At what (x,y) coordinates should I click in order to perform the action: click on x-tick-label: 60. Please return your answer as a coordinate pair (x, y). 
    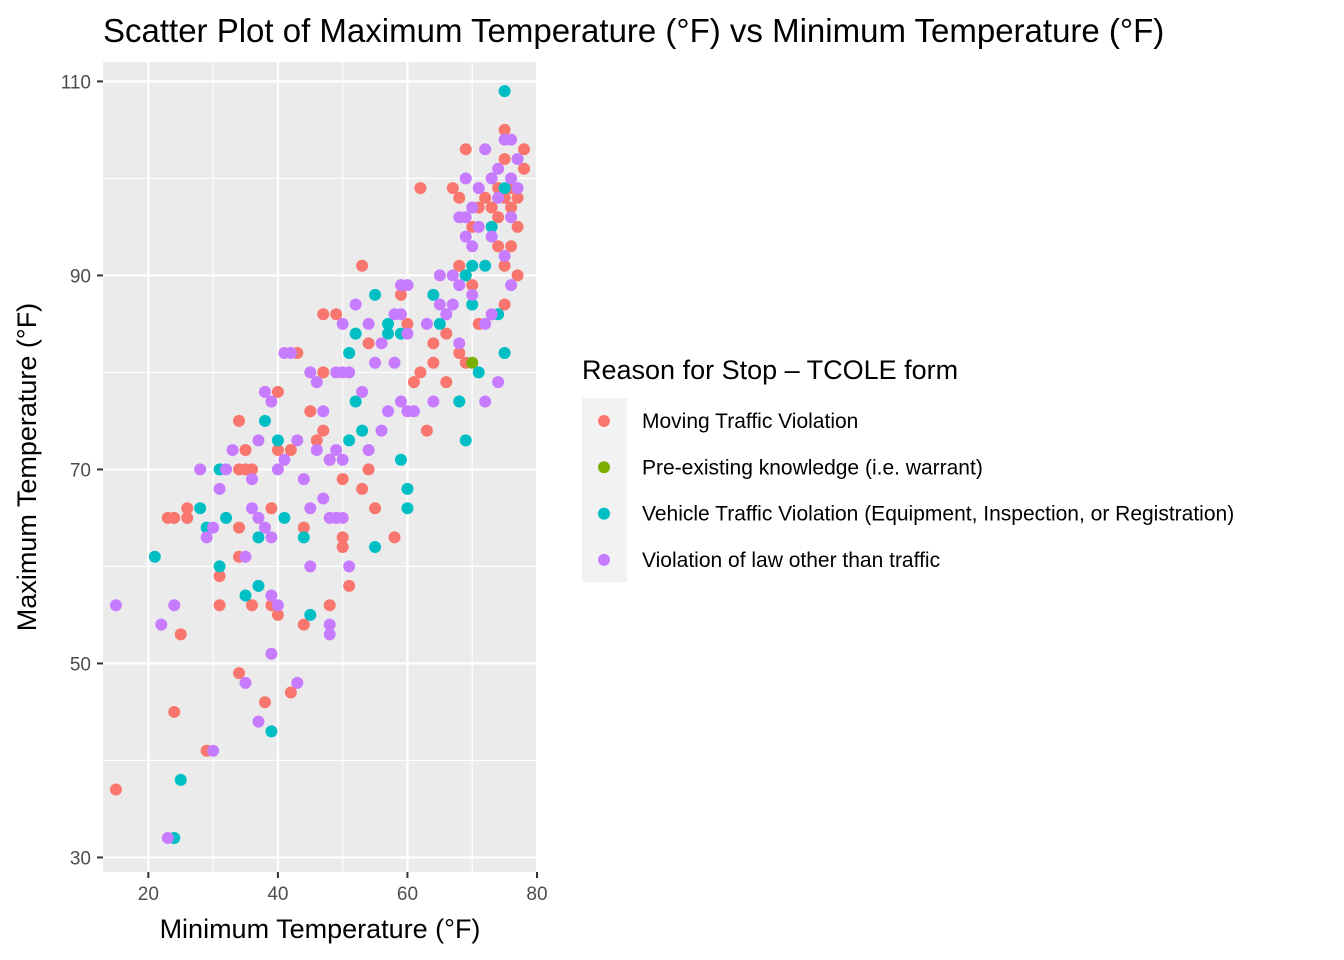
    Looking at the image, I should click on (407, 894).